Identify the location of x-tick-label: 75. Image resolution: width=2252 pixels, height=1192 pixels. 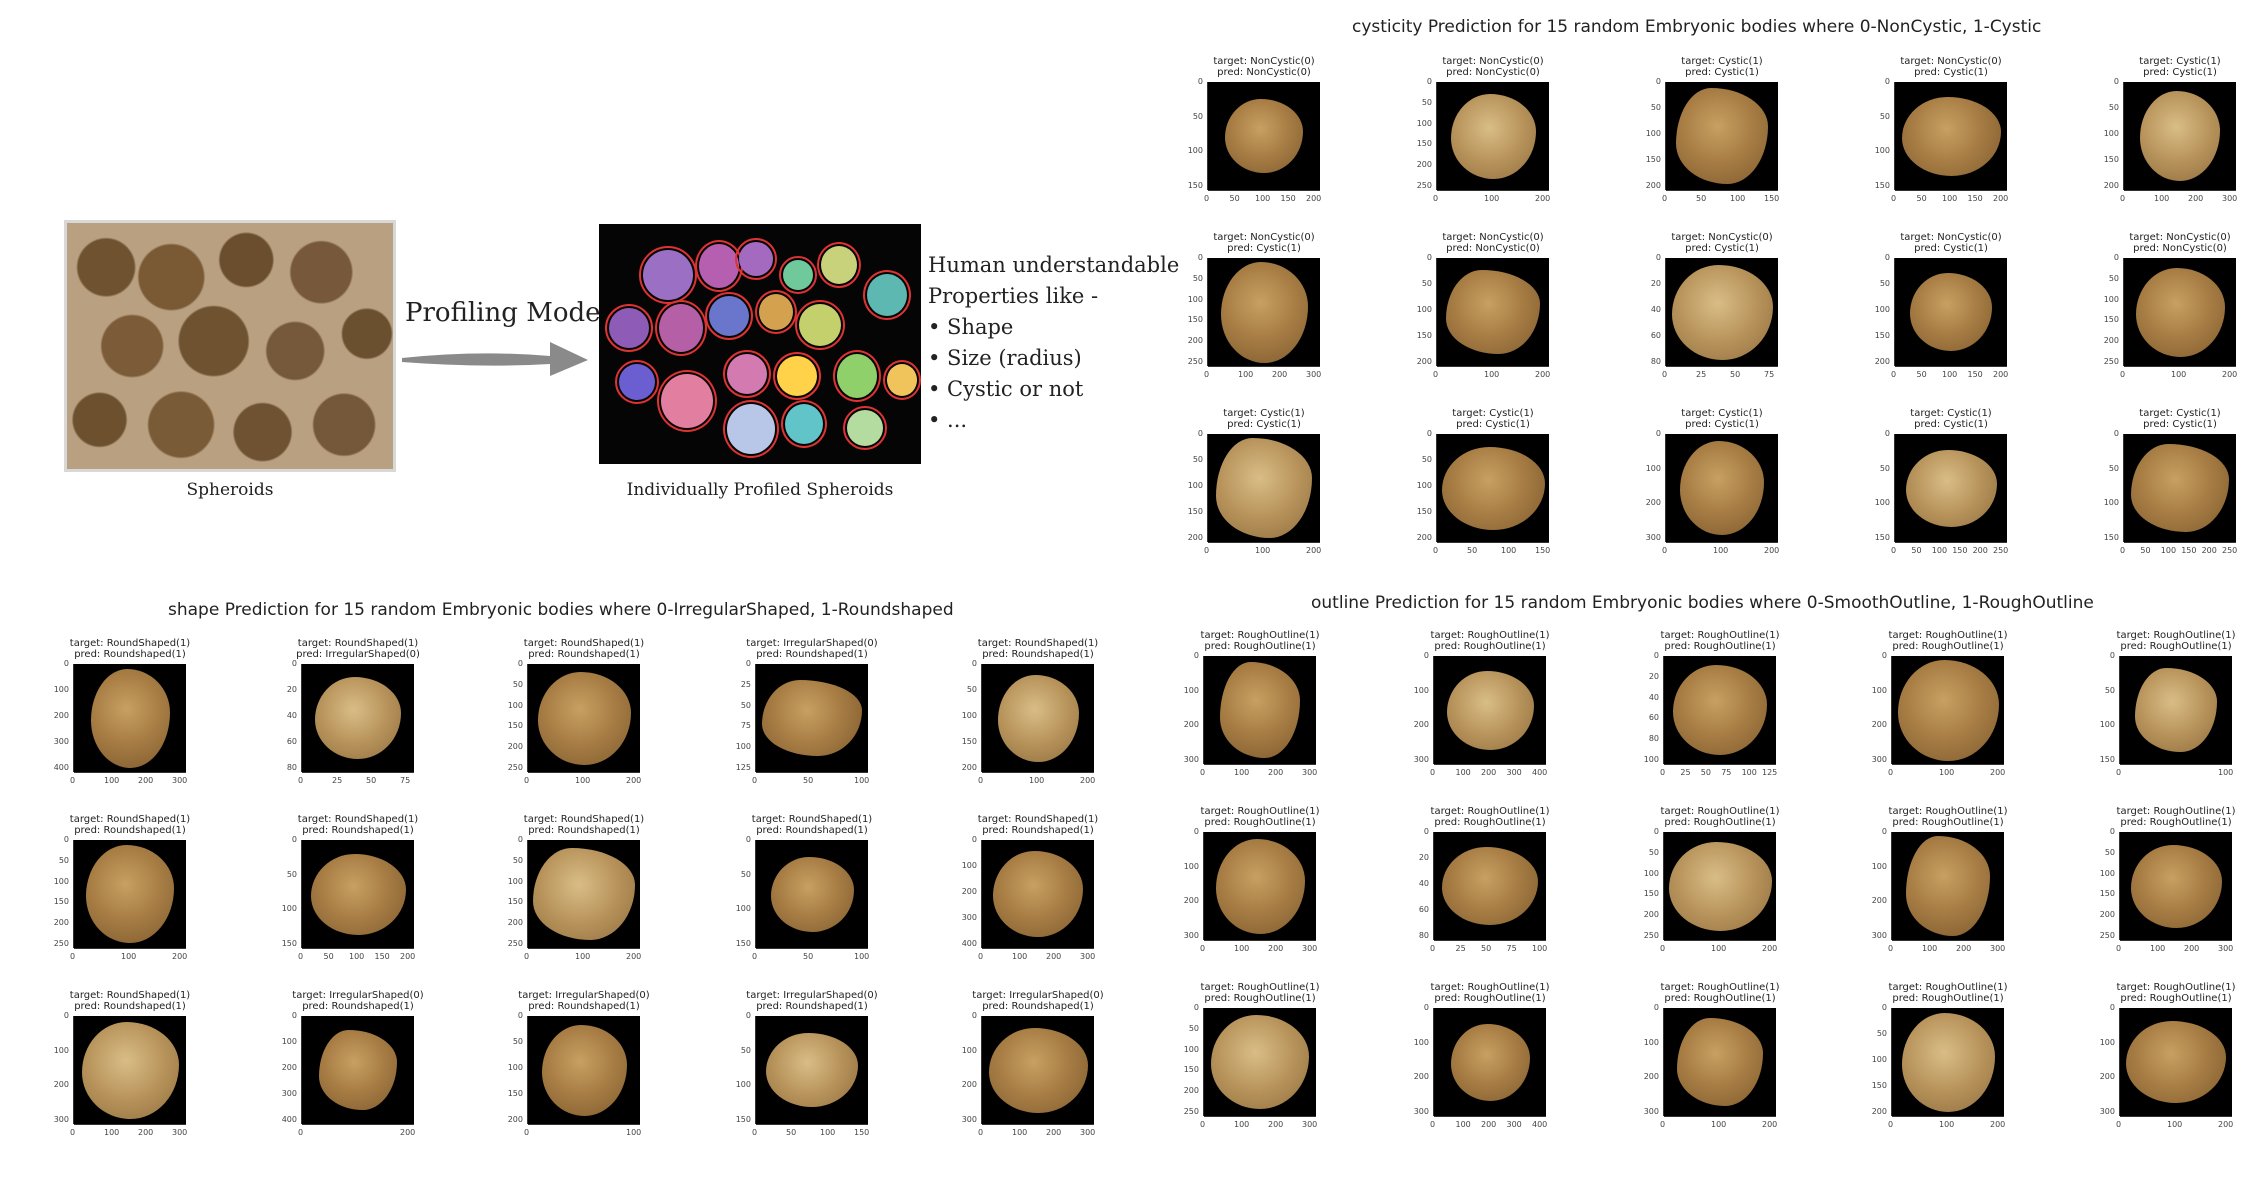
(1512, 948).